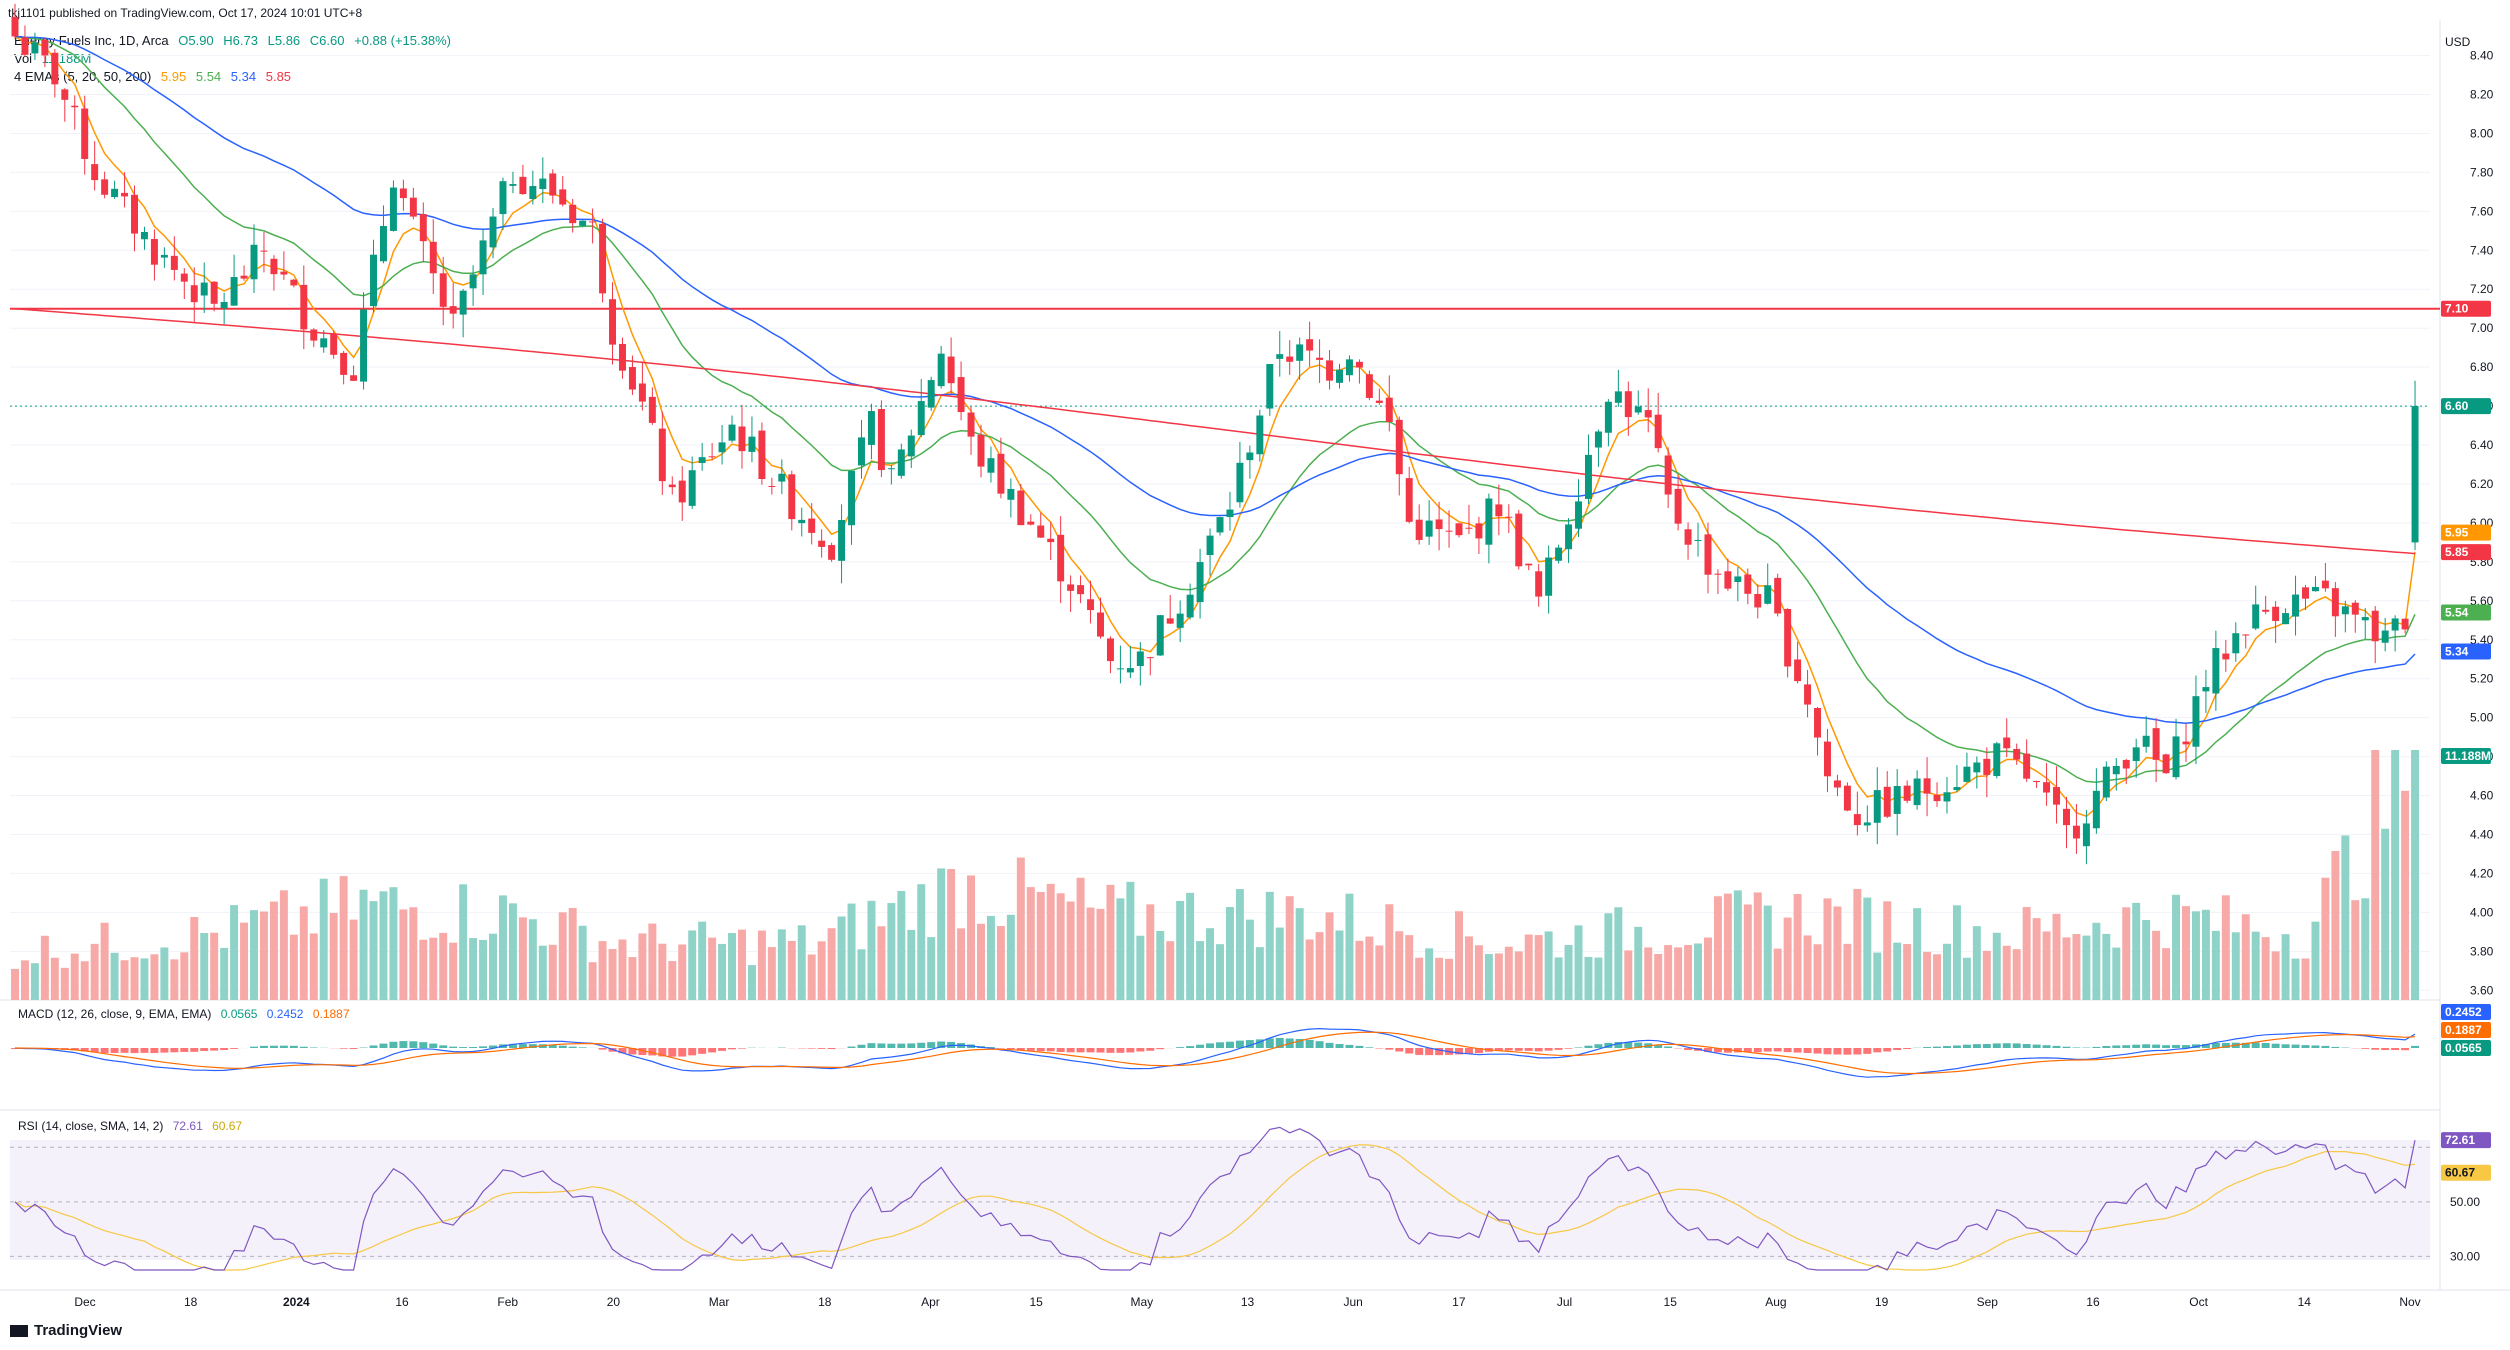 This screenshot has height=1350, width=2510. Describe the element at coordinates (2482, 796) in the screenshot. I see `price-tick-label: 4.60` at that location.